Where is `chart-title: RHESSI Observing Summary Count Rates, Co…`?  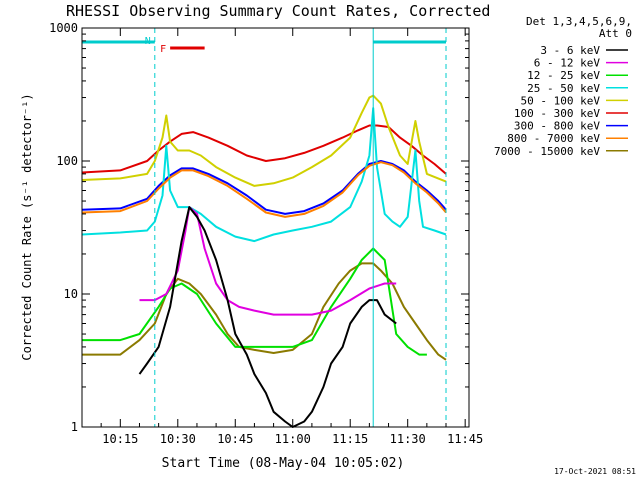
chart-title: RHESSI Observing Summary Count Rates, Co… is located at coordinates (278, 11).